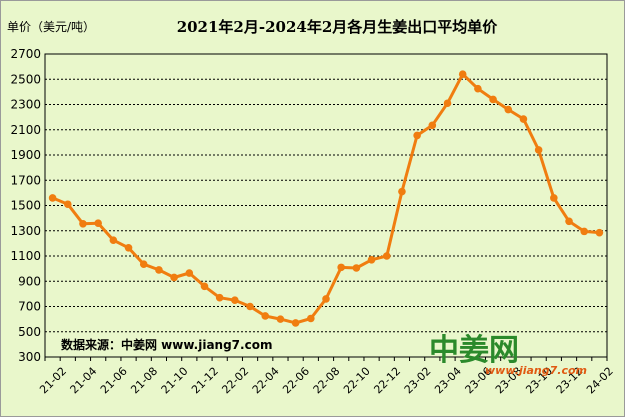 The height and width of the screenshot is (417, 625). I want to click on x-tick-label: 23-02, so click(418, 381).